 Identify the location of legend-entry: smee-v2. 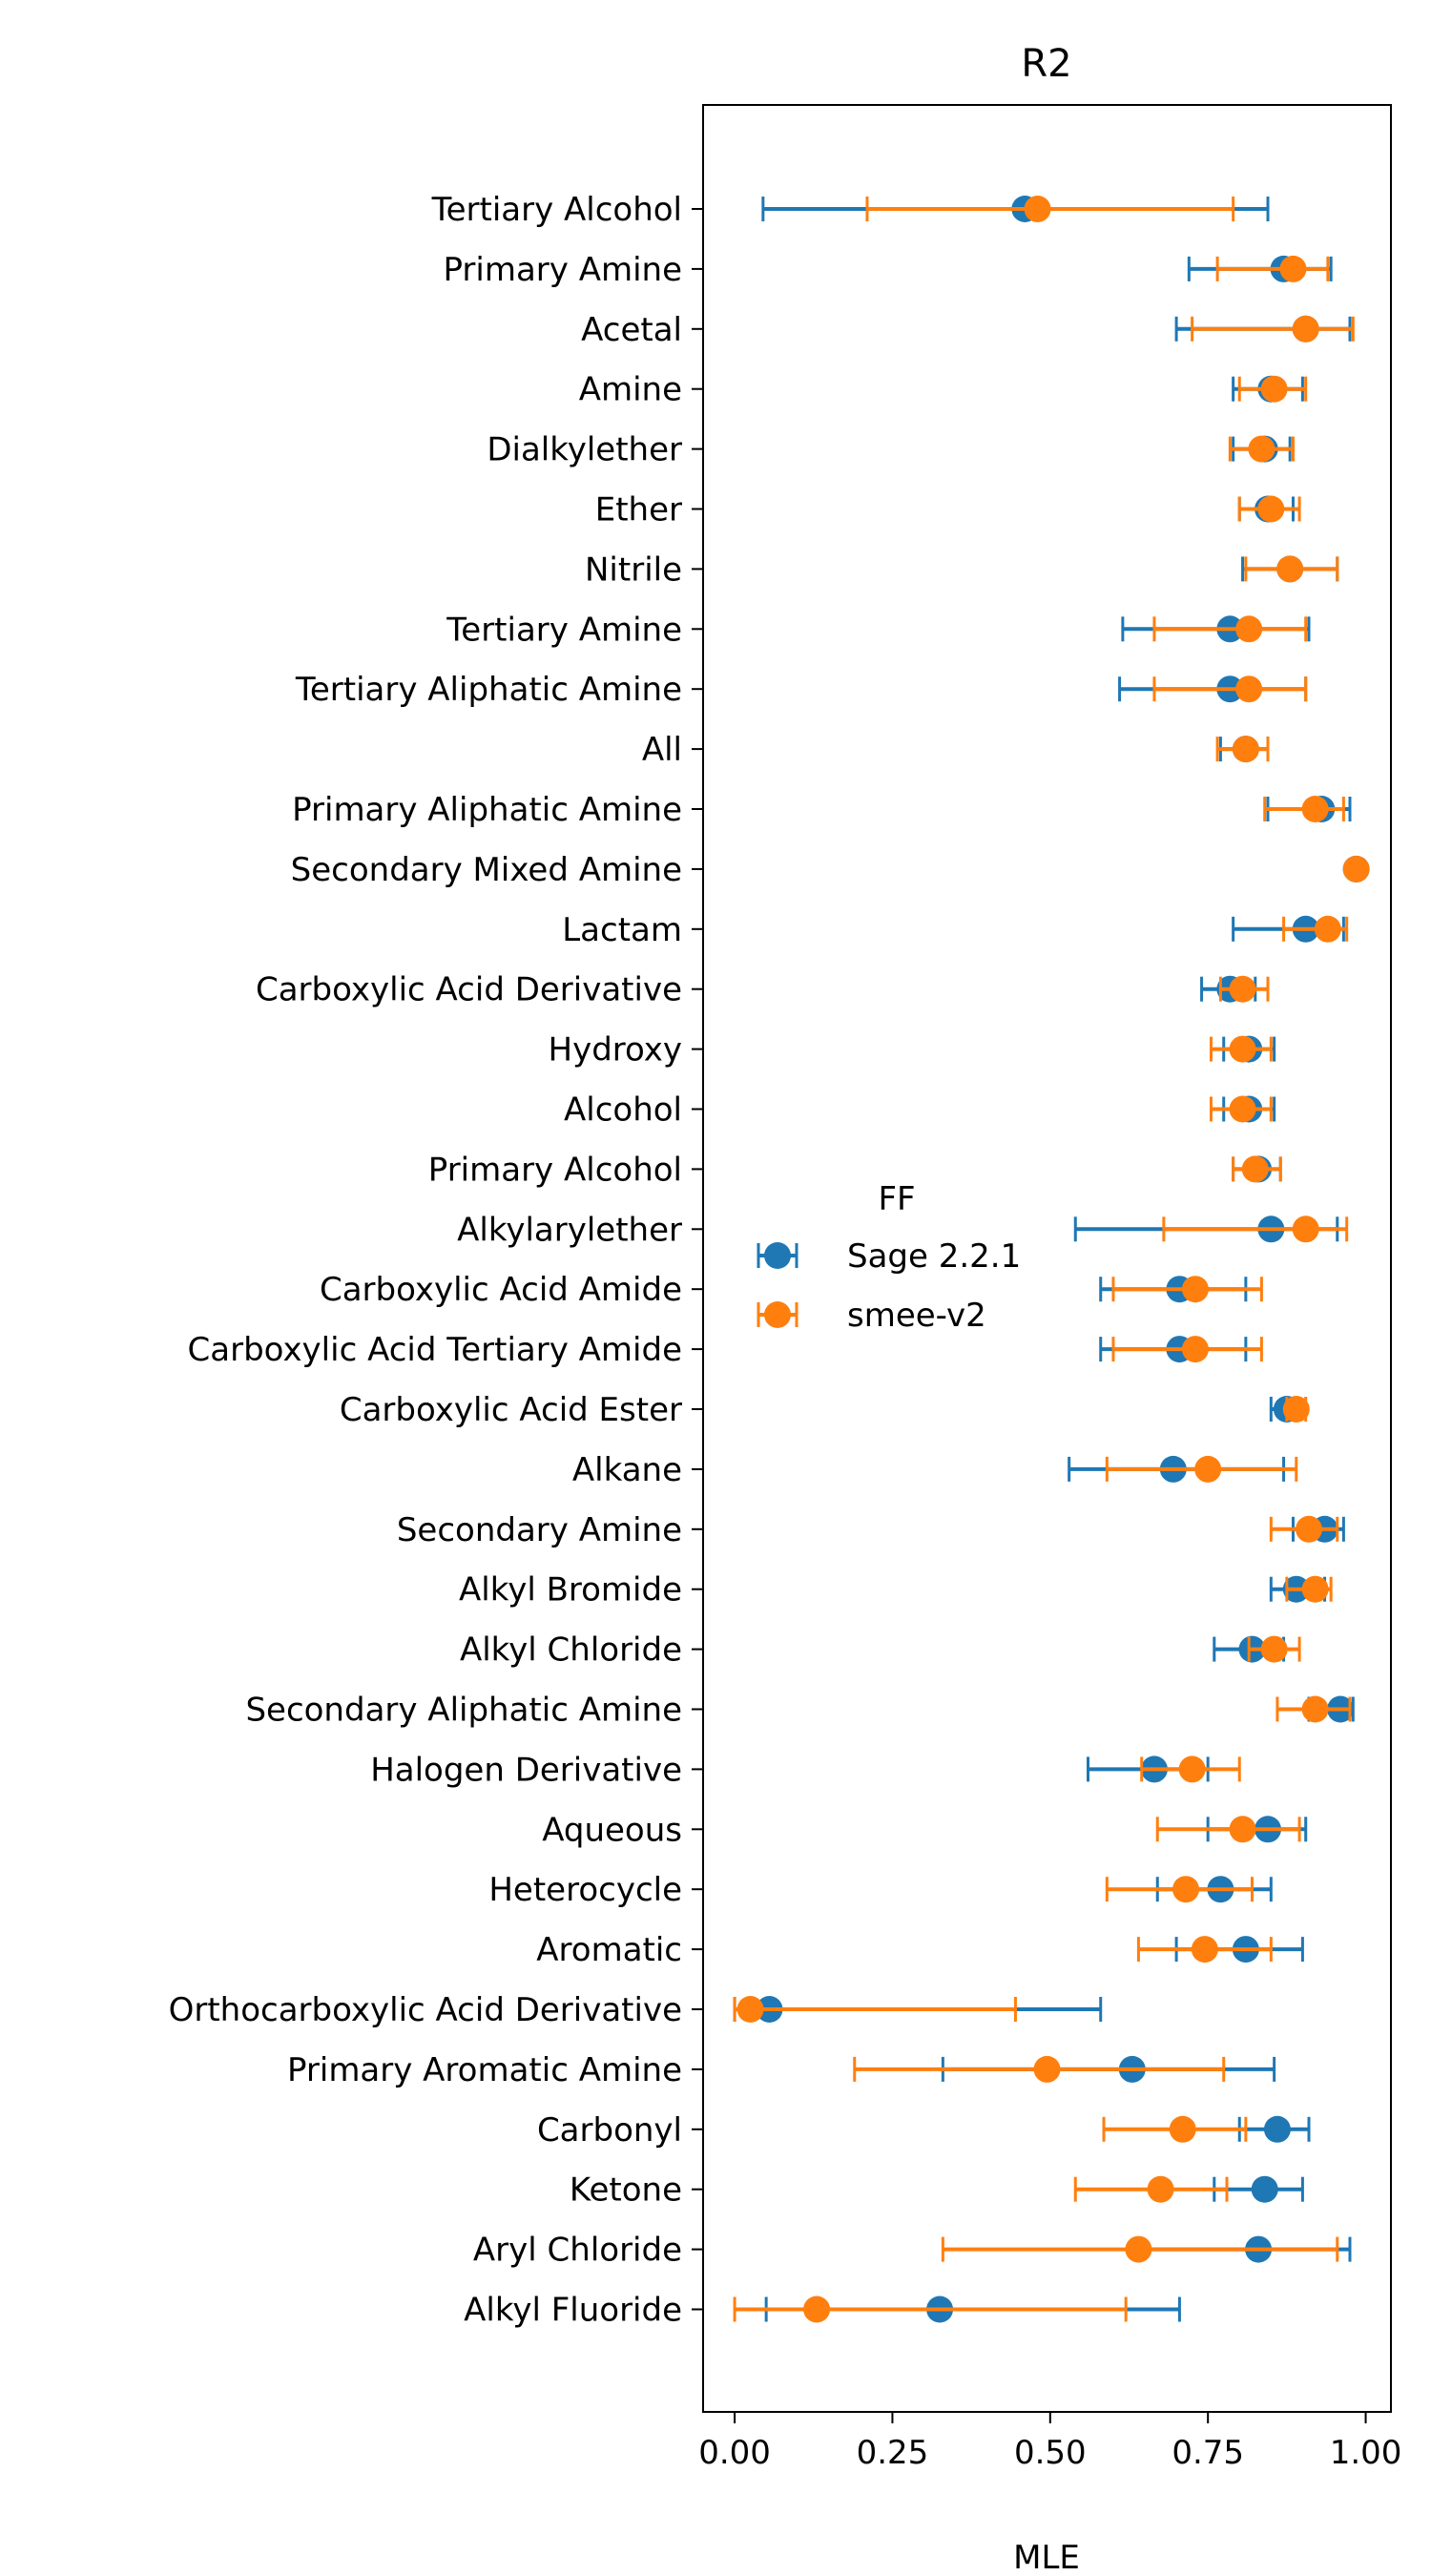
(872, 1316).